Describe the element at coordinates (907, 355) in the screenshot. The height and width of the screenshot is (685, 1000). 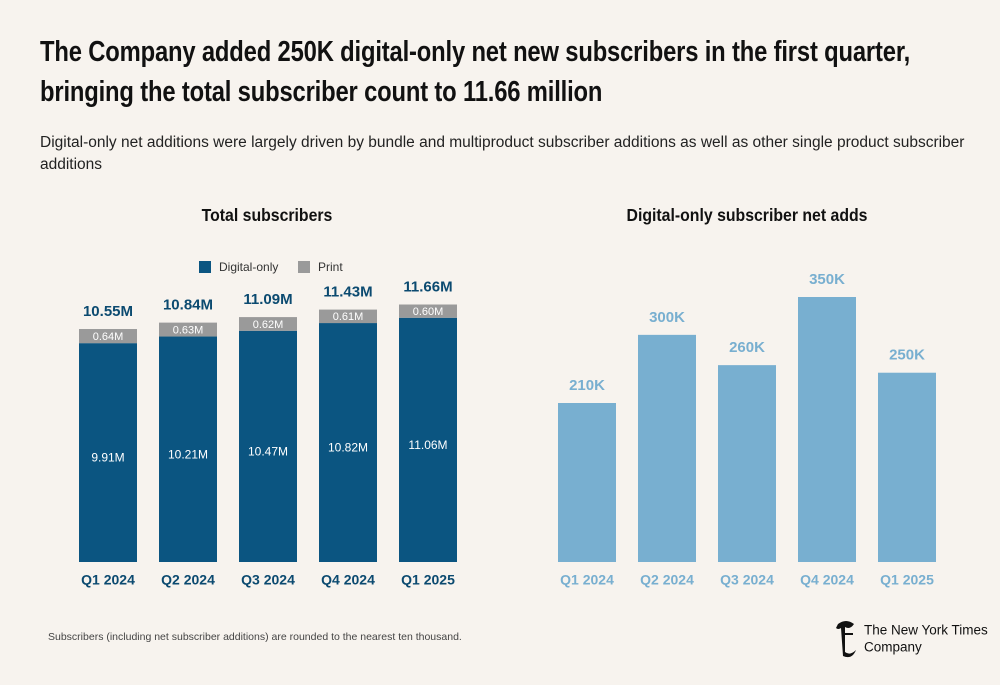
I see `data-label: 250K` at that location.